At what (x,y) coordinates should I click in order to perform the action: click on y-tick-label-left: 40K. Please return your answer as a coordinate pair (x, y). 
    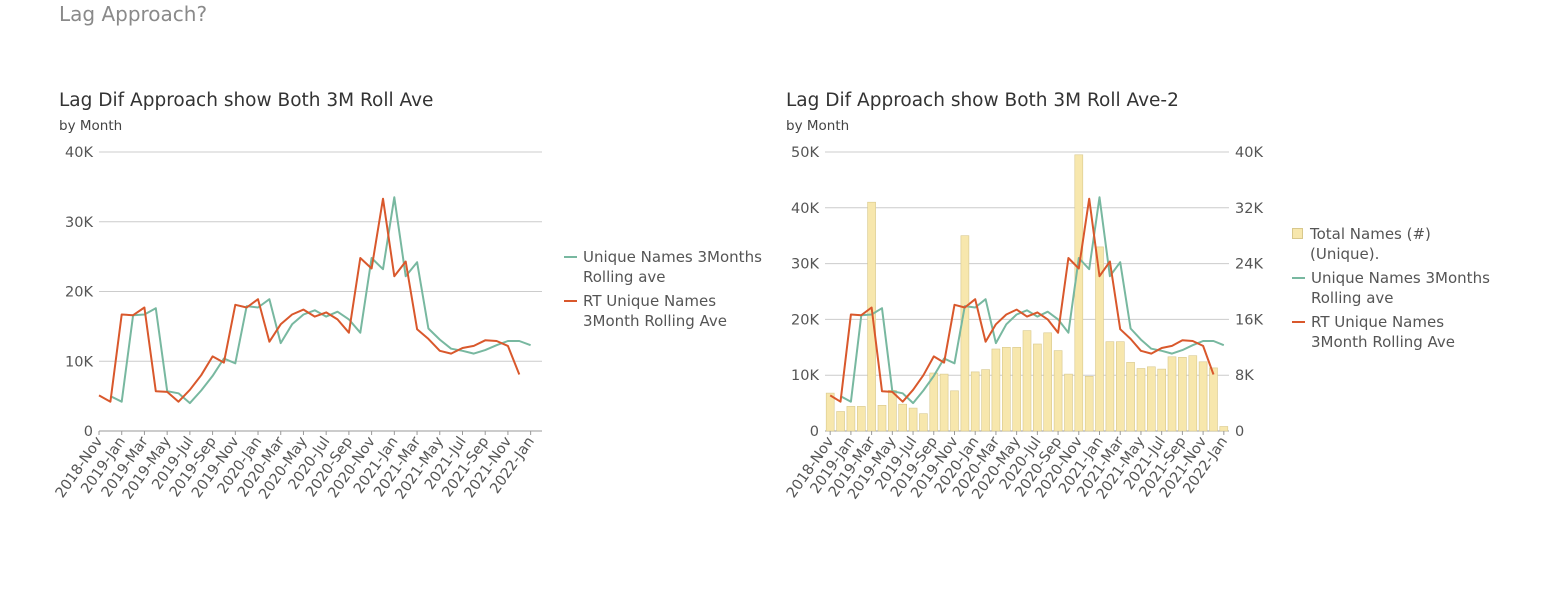
    Looking at the image, I should click on (805, 209).